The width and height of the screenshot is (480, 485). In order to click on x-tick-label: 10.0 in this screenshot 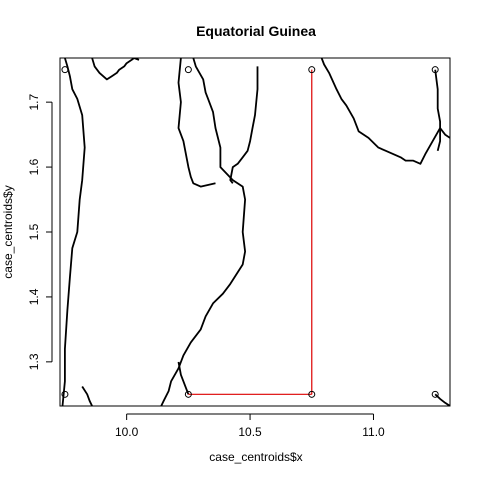, I will do `click(127, 432)`.